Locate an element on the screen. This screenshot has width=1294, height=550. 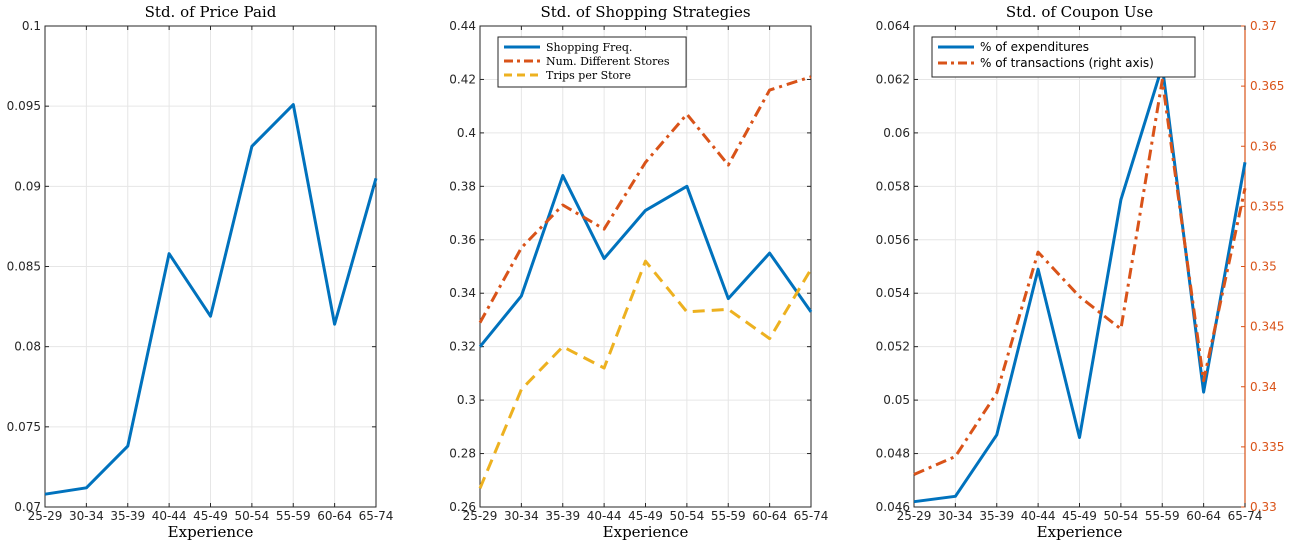
y-tick-label: 0.056 is located at coordinates (893, 240).